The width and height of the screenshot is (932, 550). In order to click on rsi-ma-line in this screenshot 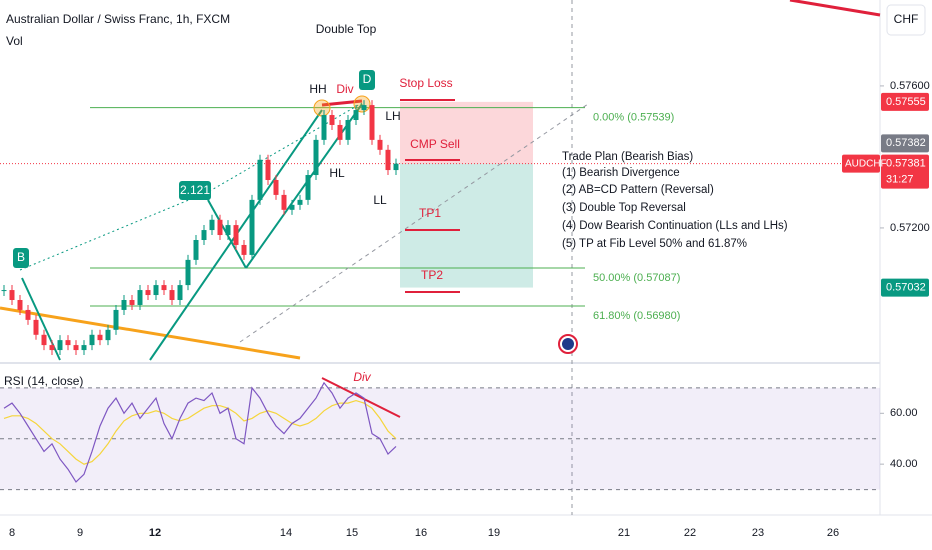, I will do `click(200, 432)`.